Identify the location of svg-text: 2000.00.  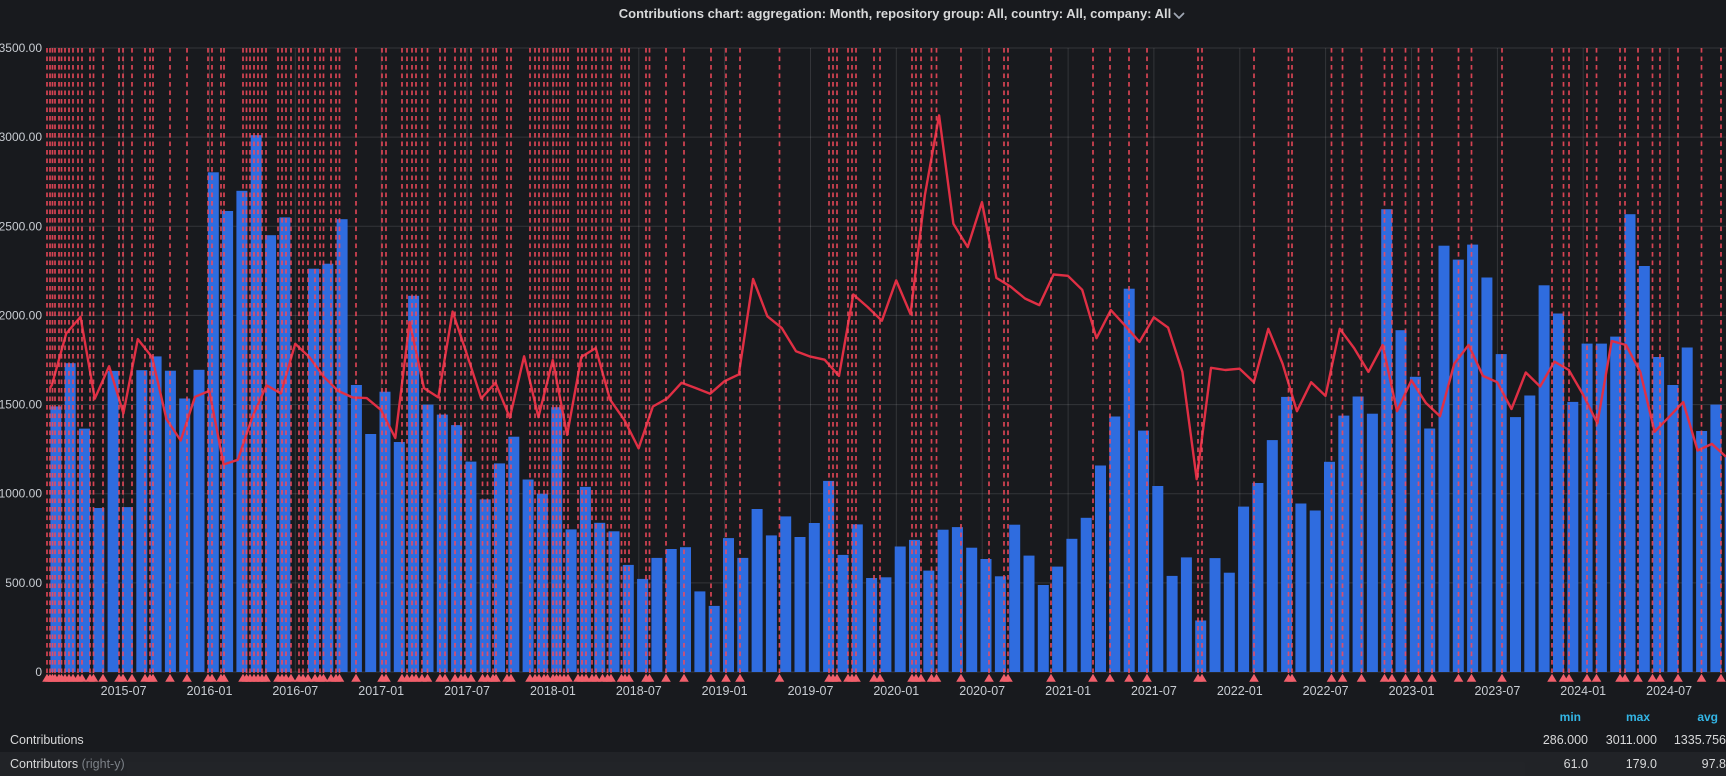
(21, 315).